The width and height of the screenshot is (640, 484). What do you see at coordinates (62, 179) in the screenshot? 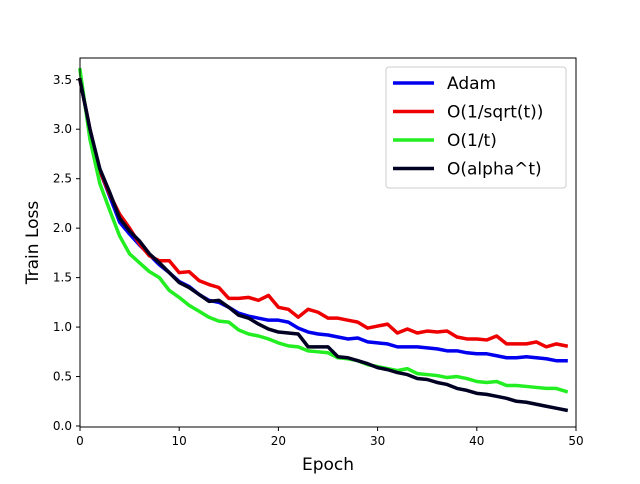
I see `y-tick-label: 2.5` at bounding box center [62, 179].